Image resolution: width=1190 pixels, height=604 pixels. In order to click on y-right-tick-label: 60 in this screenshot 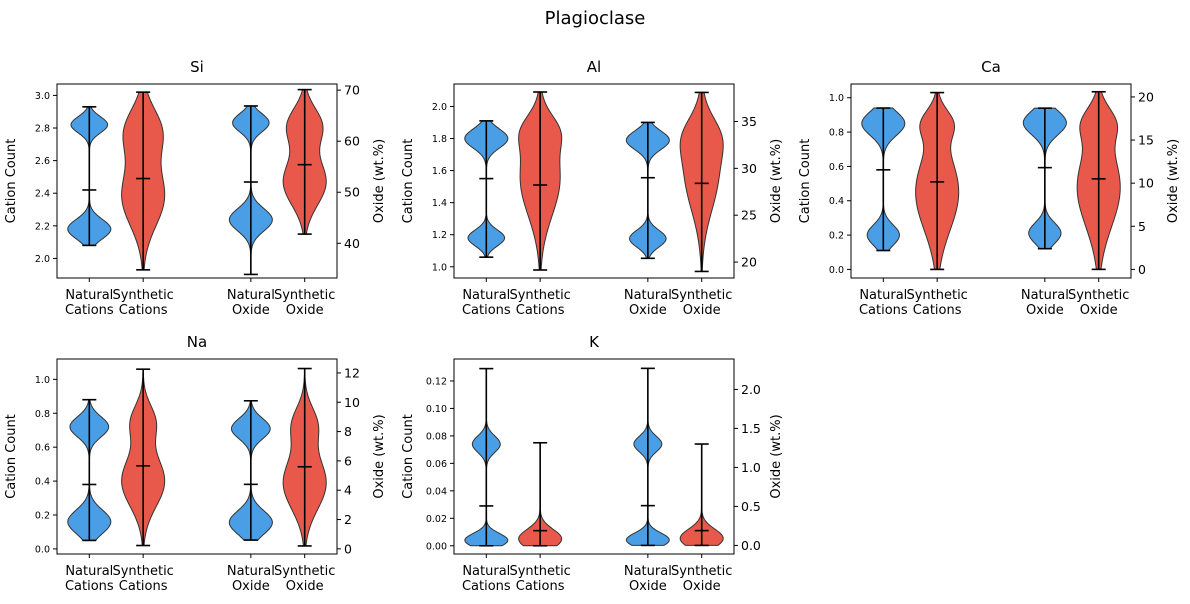, I will do `click(352, 141)`.